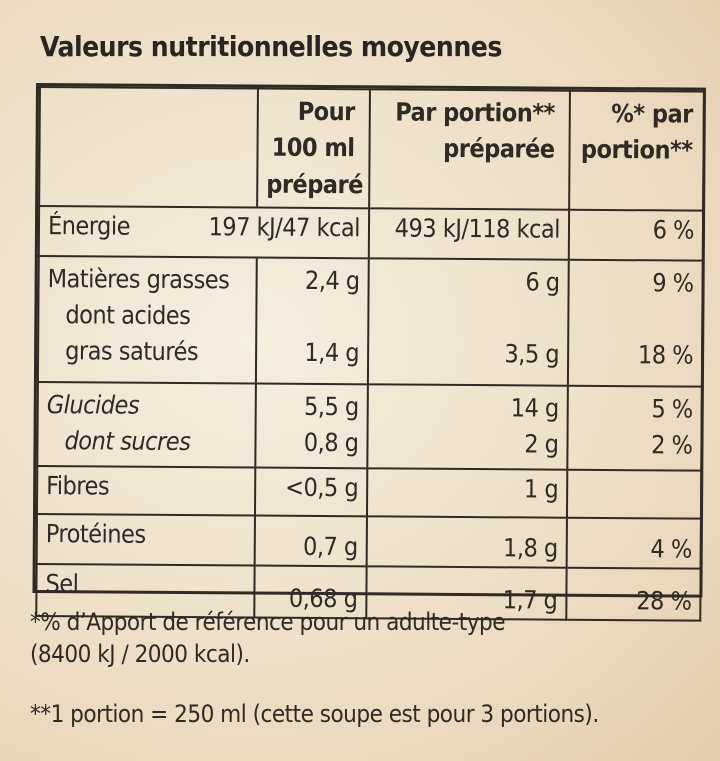  Describe the element at coordinates (127, 440) in the screenshot. I see `sugars-label: dont sucres` at that location.